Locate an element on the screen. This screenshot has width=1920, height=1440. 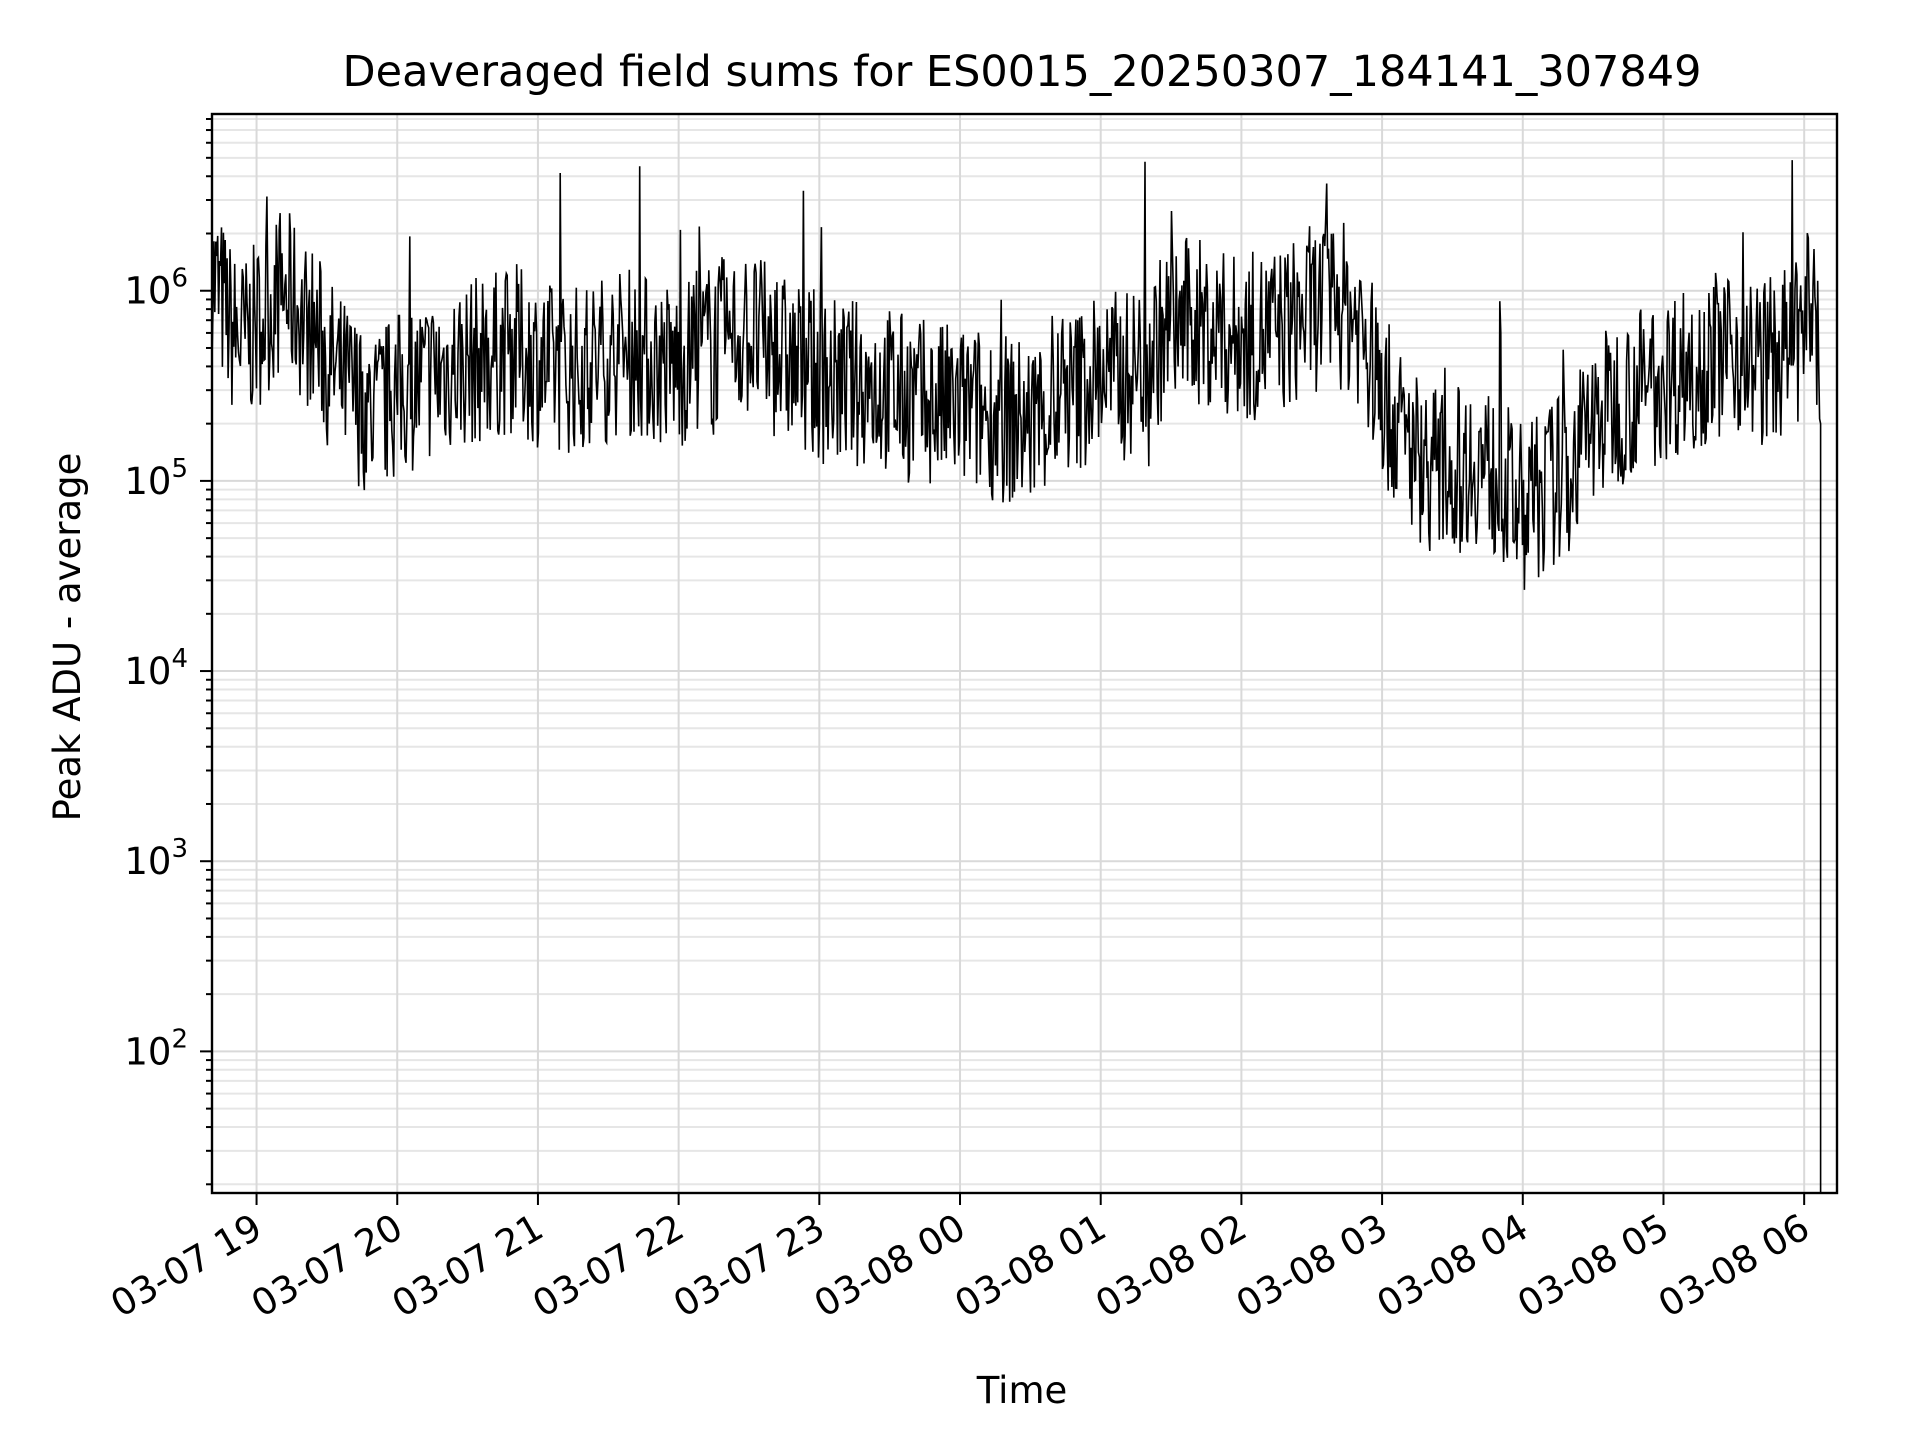
y-tick-exponent: 6 is located at coordinates (179, 279).